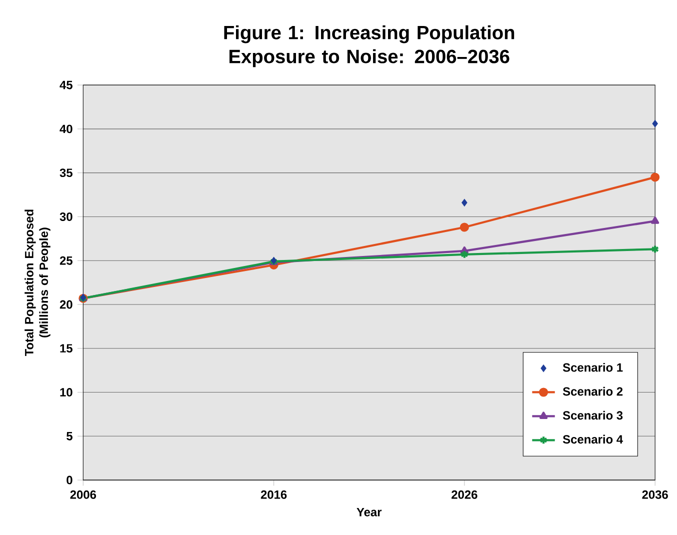 This screenshot has width=677, height=535. Describe the element at coordinates (592, 367) in the screenshot. I see `legend-label: Scenario 1` at that location.